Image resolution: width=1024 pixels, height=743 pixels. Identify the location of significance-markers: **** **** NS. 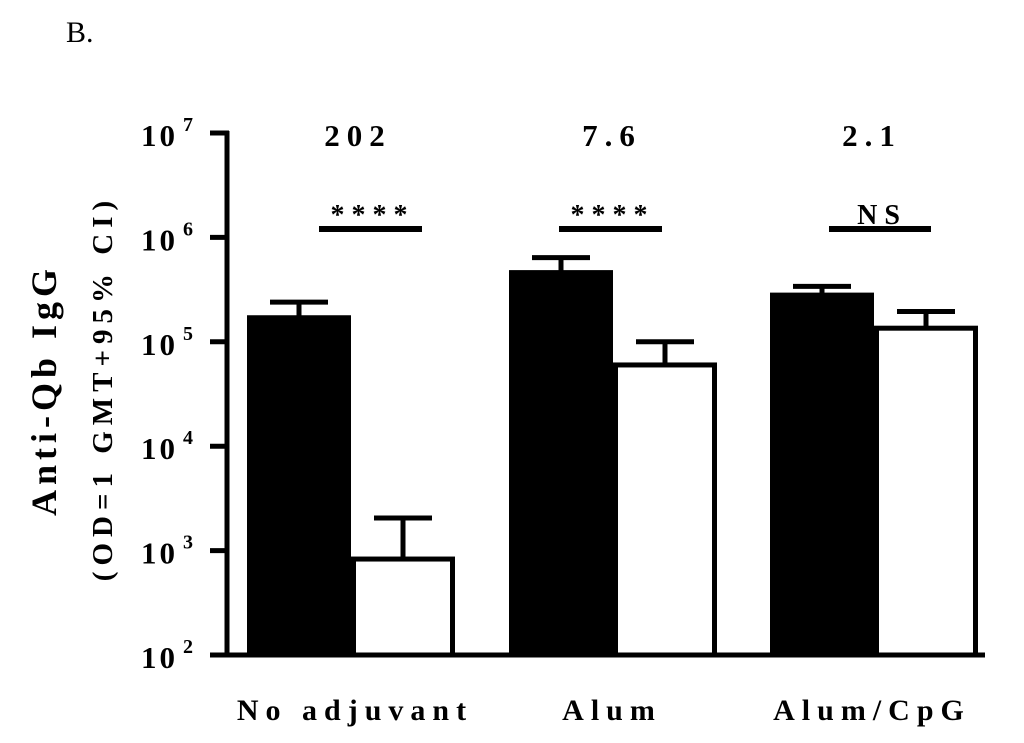
(625, 216).